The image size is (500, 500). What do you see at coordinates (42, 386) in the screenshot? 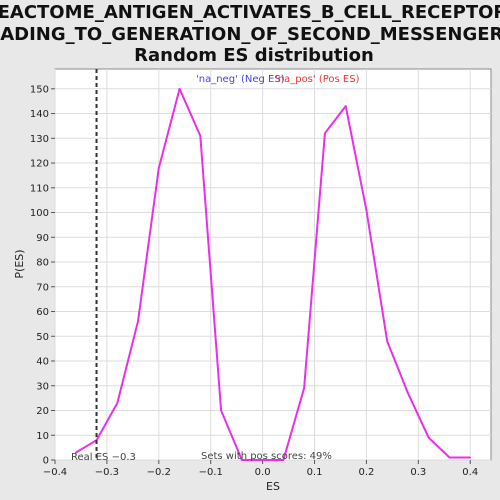
I see `y-tick-label: 30` at bounding box center [42, 386].